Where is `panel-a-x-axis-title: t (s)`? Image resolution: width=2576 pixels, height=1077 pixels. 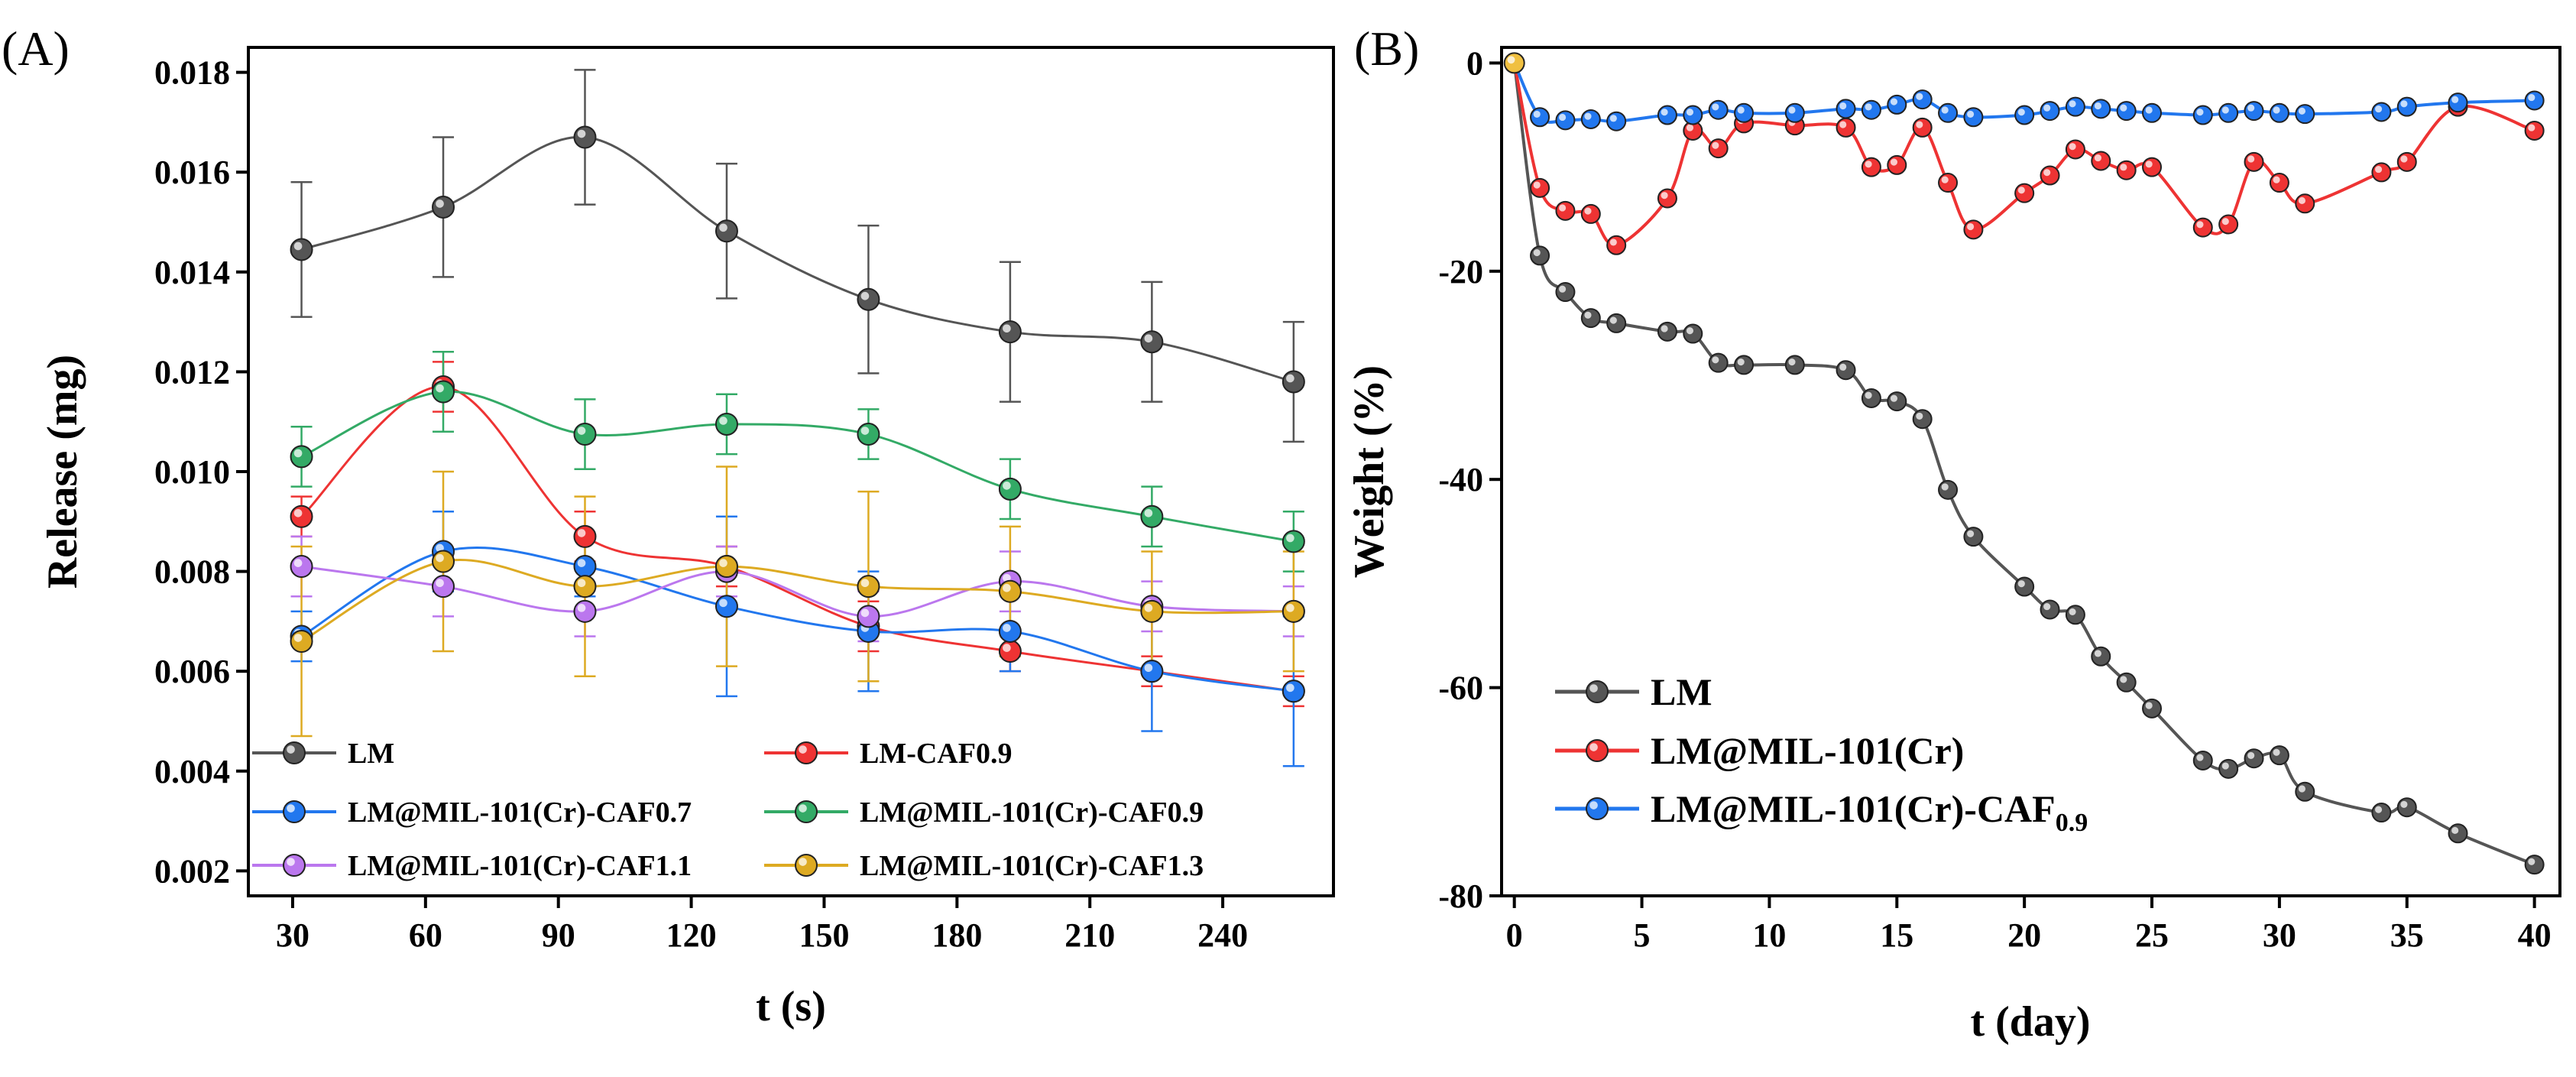
panel-a-x-axis-title: t (s) is located at coordinates (791, 1007).